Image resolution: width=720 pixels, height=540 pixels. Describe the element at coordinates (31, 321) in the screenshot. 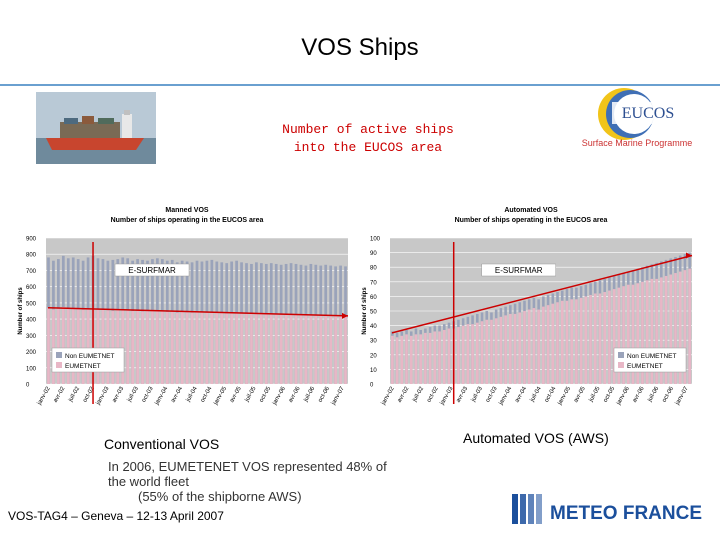

I see `y-tick-label: 400` at that location.